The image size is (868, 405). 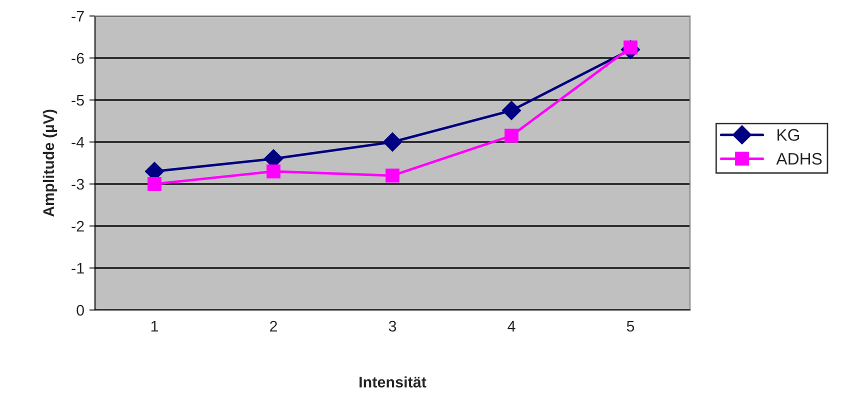 I want to click on y-tick-label: -7, so click(x=78, y=16).